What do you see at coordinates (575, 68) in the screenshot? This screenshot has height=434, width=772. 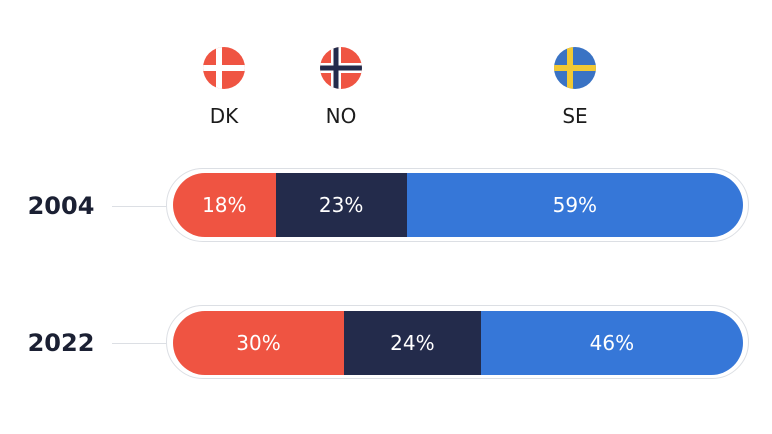 I see `sweden-flag-icon` at bounding box center [575, 68].